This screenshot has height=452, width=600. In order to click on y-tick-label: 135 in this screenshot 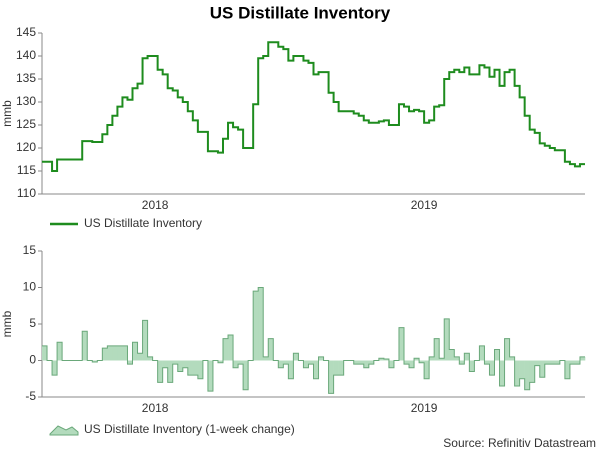, I will do `click(26, 78)`.